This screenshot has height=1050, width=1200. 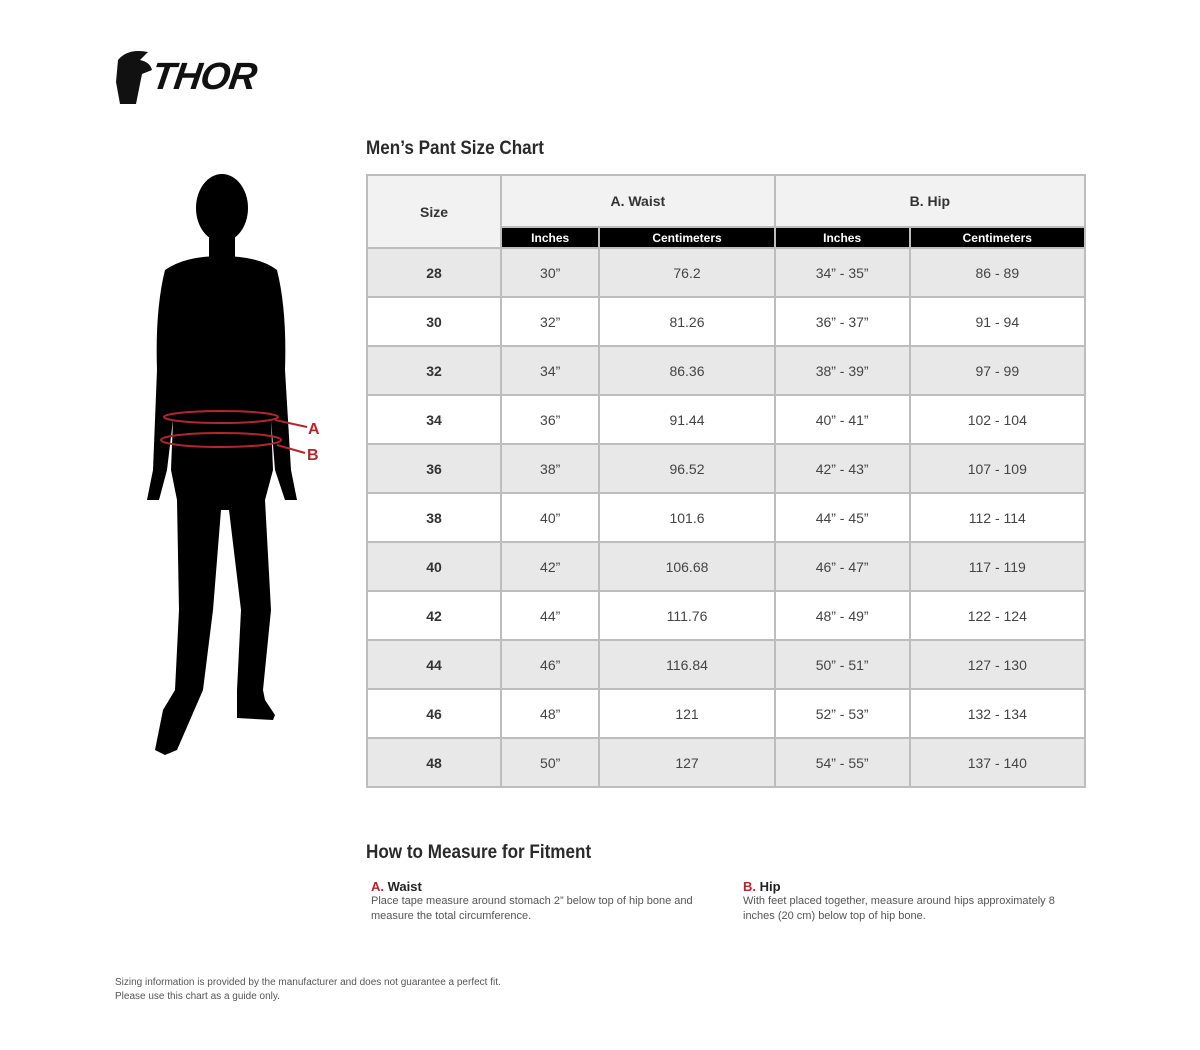 I want to click on cell-hip-inches: 48” - 49”, so click(x=842, y=615).